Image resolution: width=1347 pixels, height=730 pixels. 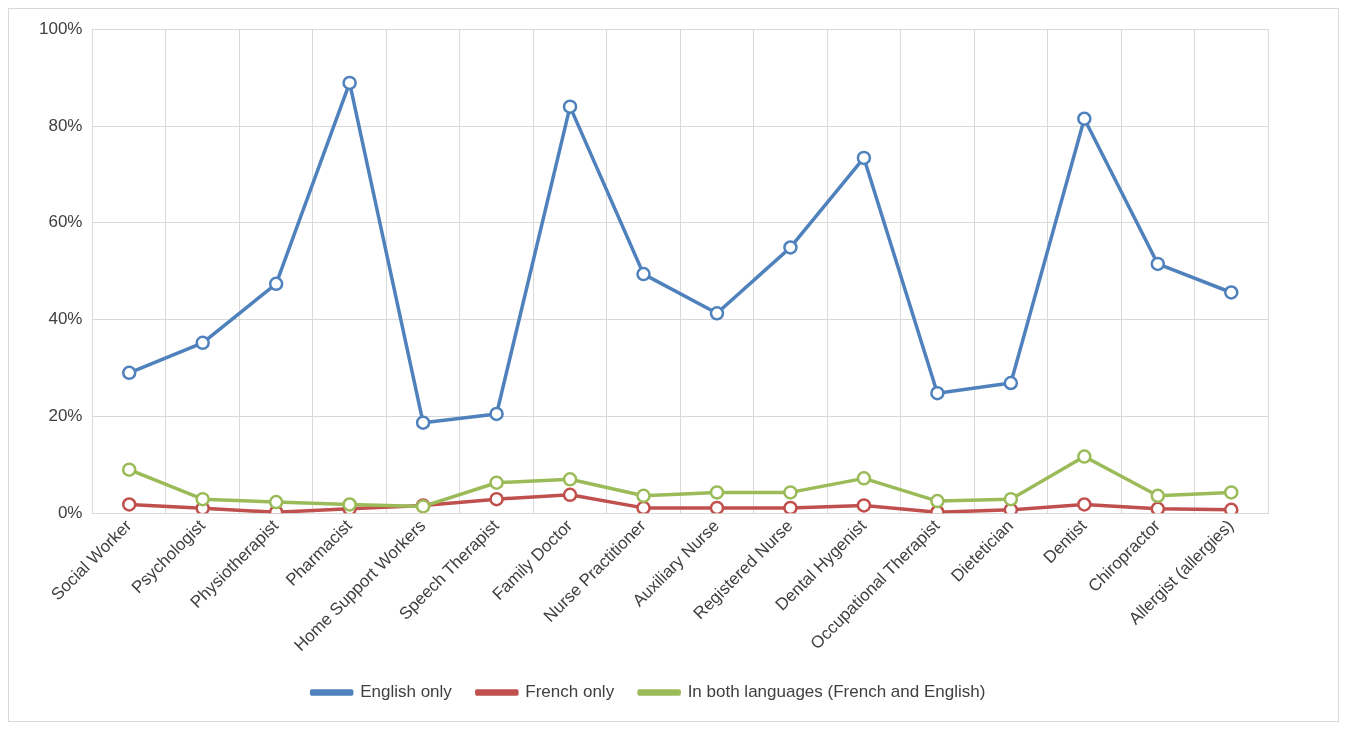 I want to click on y-tick-label: 0%, so click(x=70, y=512).